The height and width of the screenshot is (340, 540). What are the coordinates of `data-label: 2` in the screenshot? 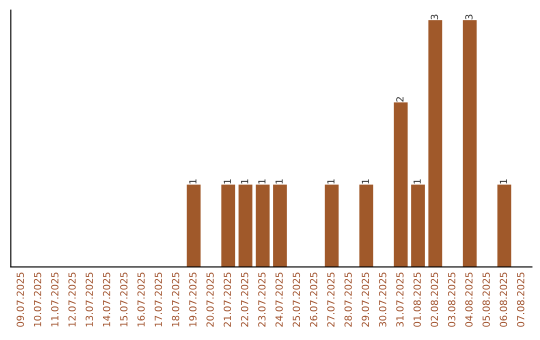 It's located at (400, 99).